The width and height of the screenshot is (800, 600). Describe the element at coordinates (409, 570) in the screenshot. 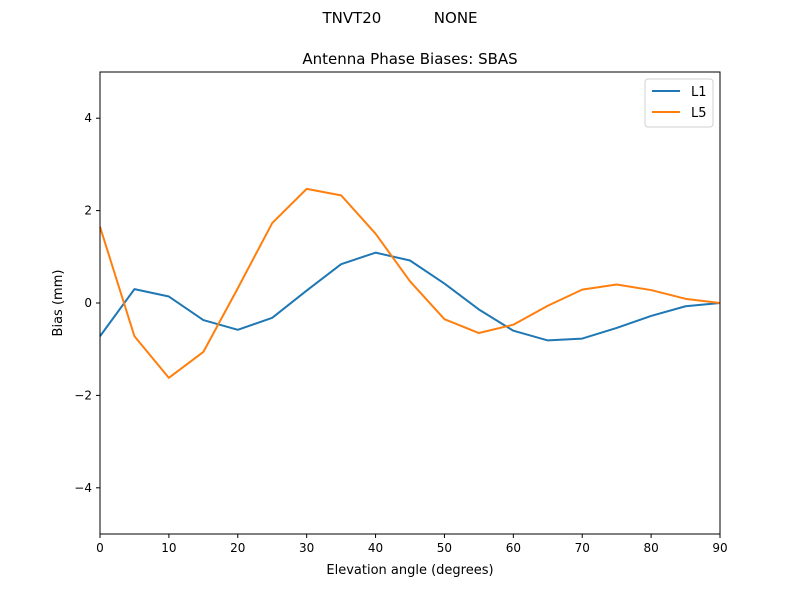

I see `x-axis-label: Elevation angle (degrees)` at that location.